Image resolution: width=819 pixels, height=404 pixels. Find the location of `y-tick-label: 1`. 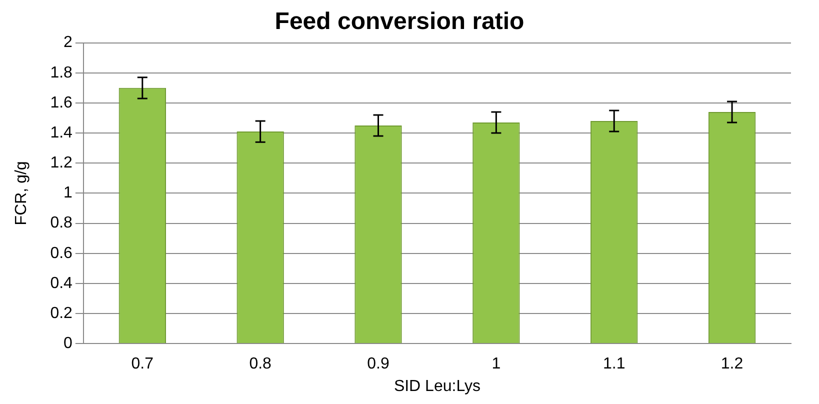

y-tick-label: 1 is located at coordinates (68, 193).